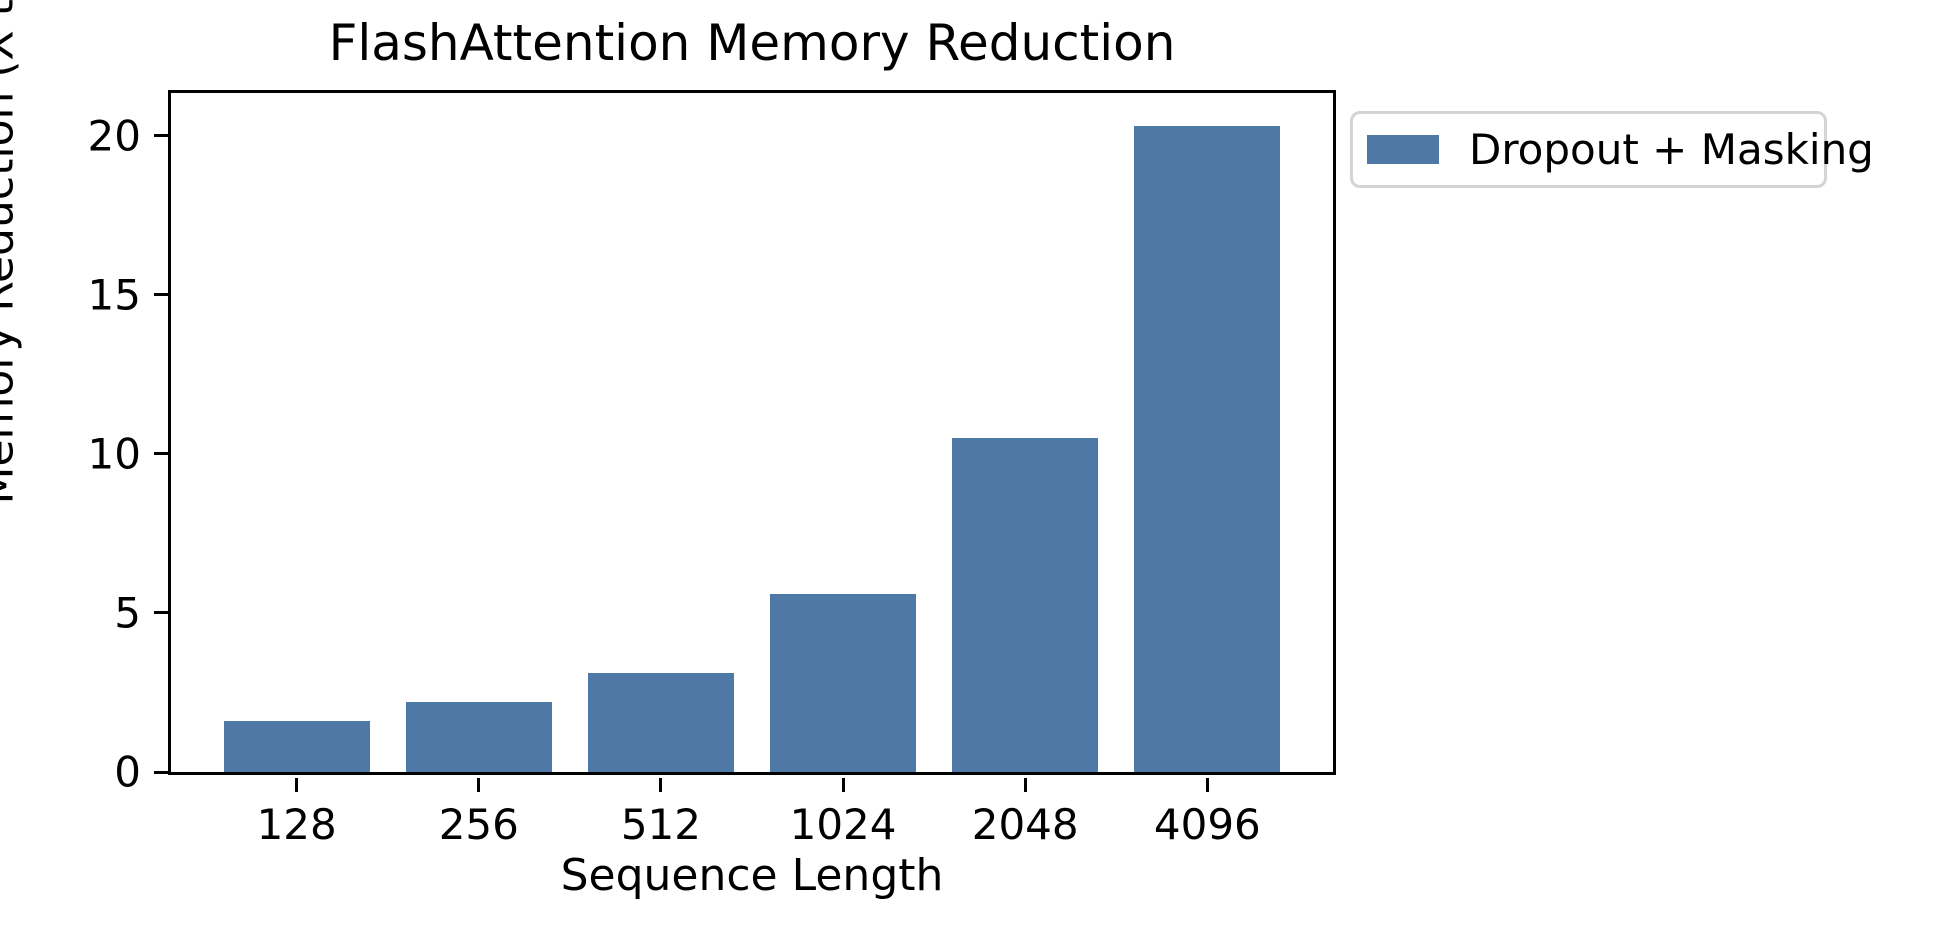  What do you see at coordinates (114, 295) in the screenshot?
I see `y-tick-label: 15` at bounding box center [114, 295].